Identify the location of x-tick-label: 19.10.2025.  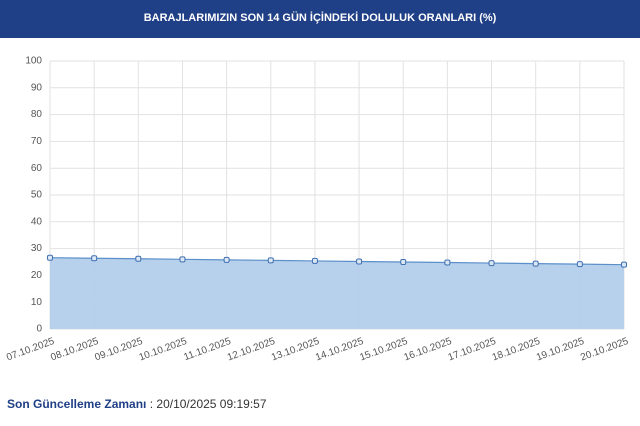
(560, 350).